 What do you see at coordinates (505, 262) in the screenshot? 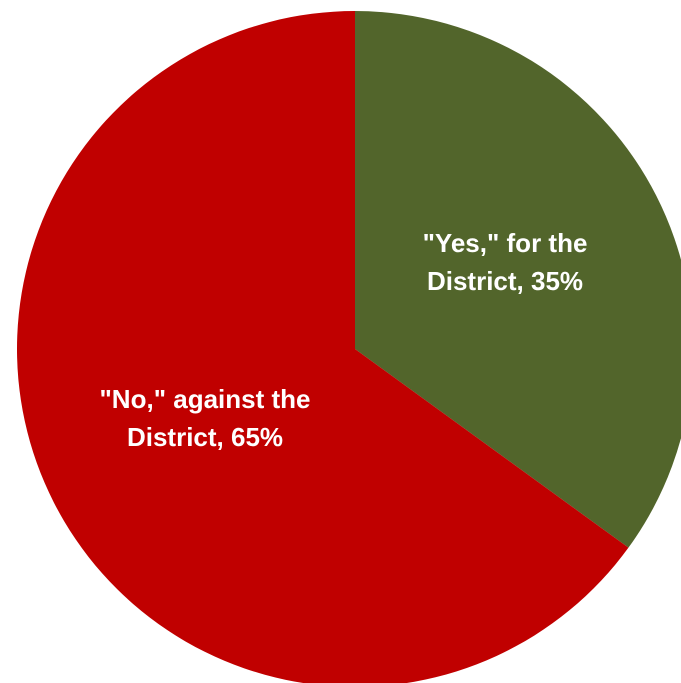
I see `slice-label-1: "Yes," for the District, 35%` at bounding box center [505, 262].